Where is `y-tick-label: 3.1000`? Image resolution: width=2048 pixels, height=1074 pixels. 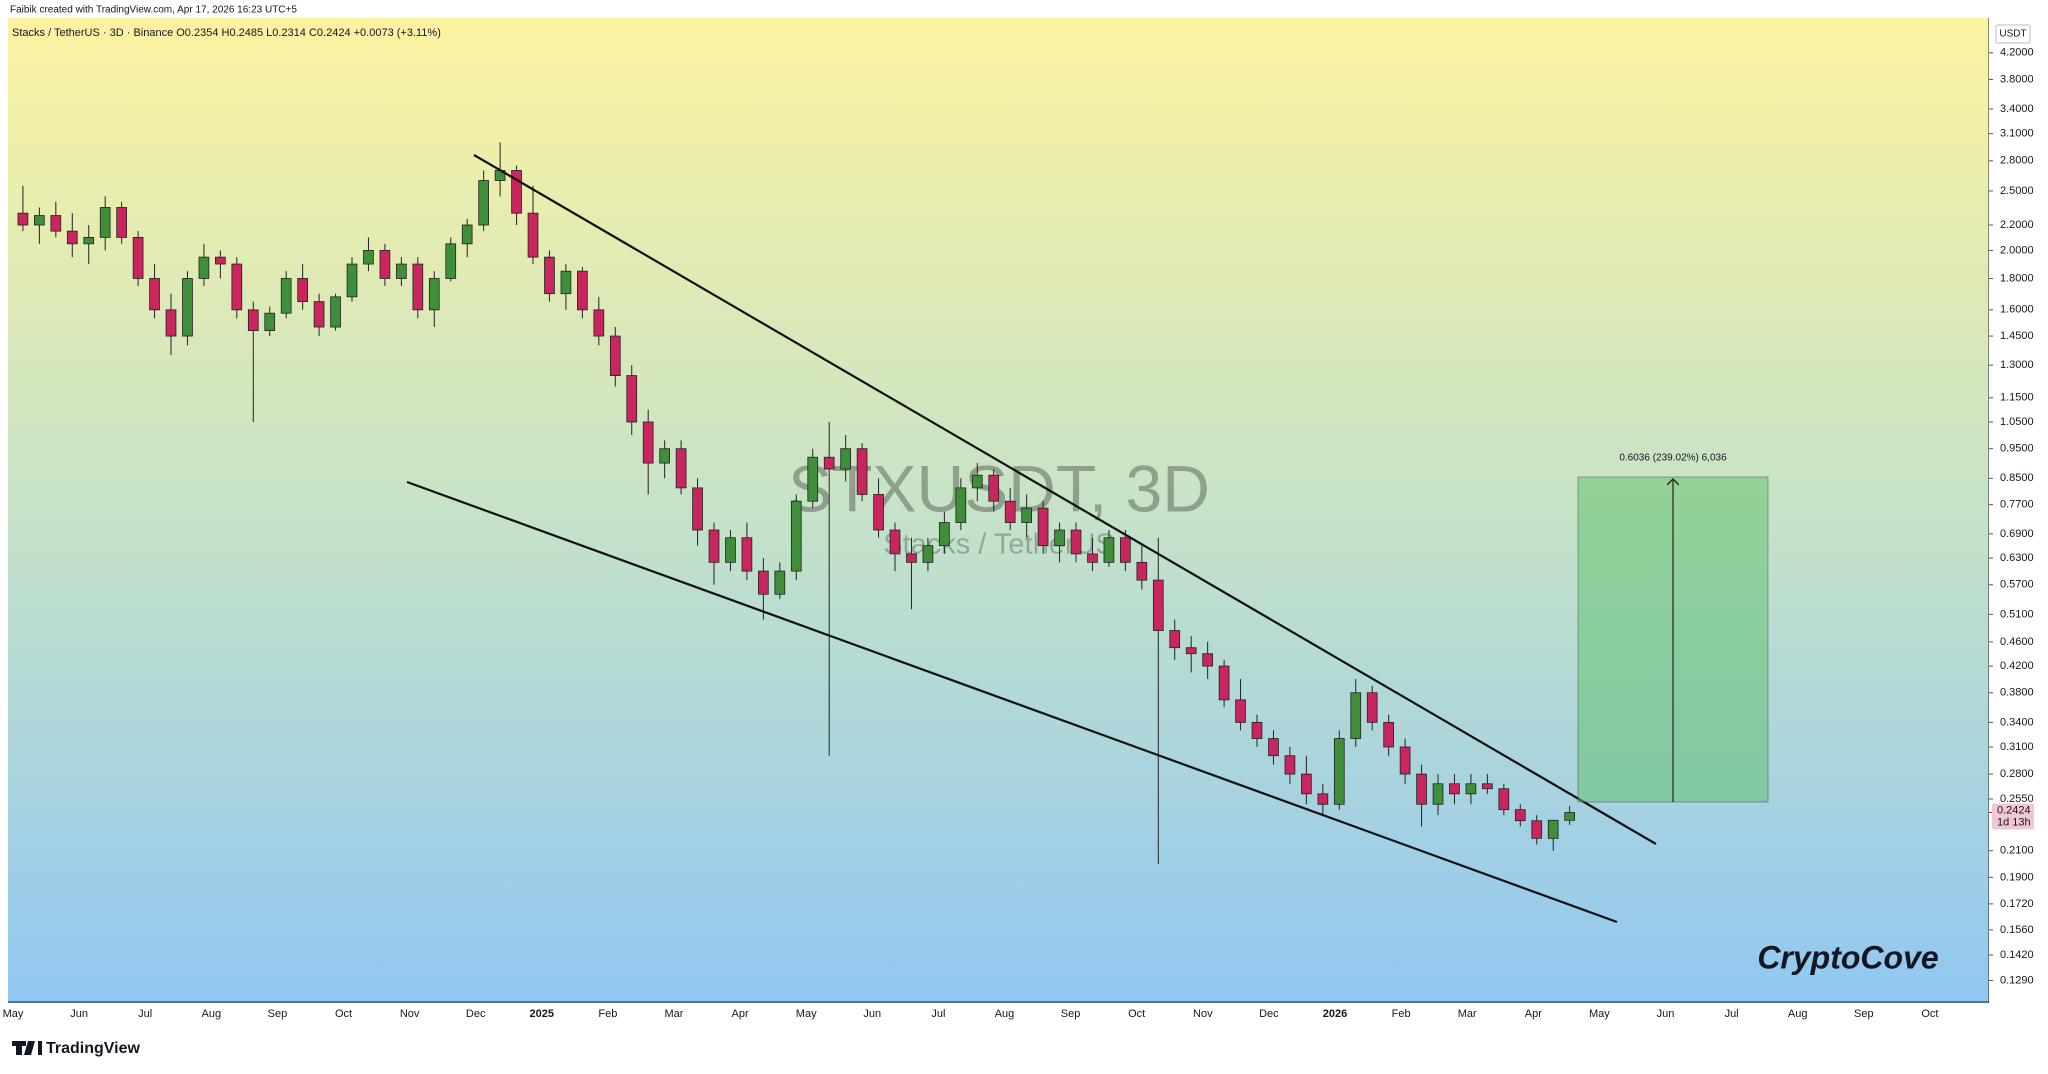 y-tick-label: 3.1000 is located at coordinates (2017, 134).